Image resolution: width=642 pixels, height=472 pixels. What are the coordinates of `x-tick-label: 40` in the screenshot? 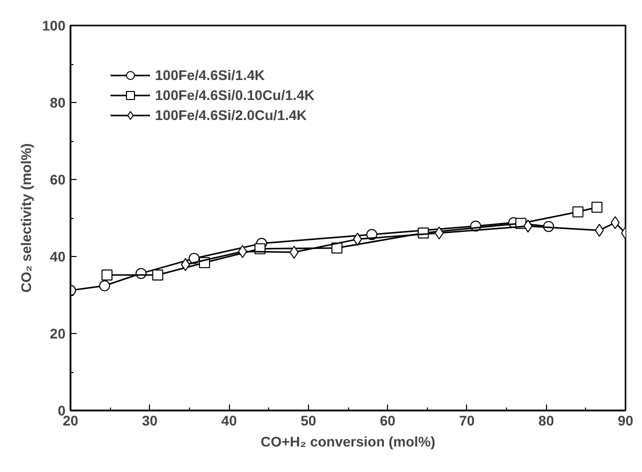 It's located at (229, 420).